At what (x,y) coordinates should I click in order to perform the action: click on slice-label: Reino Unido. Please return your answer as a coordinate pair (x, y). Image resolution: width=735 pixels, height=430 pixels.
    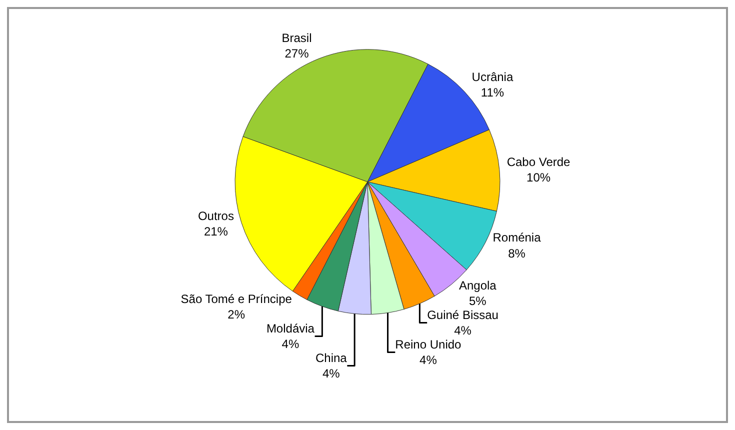
    Looking at the image, I should click on (428, 344).